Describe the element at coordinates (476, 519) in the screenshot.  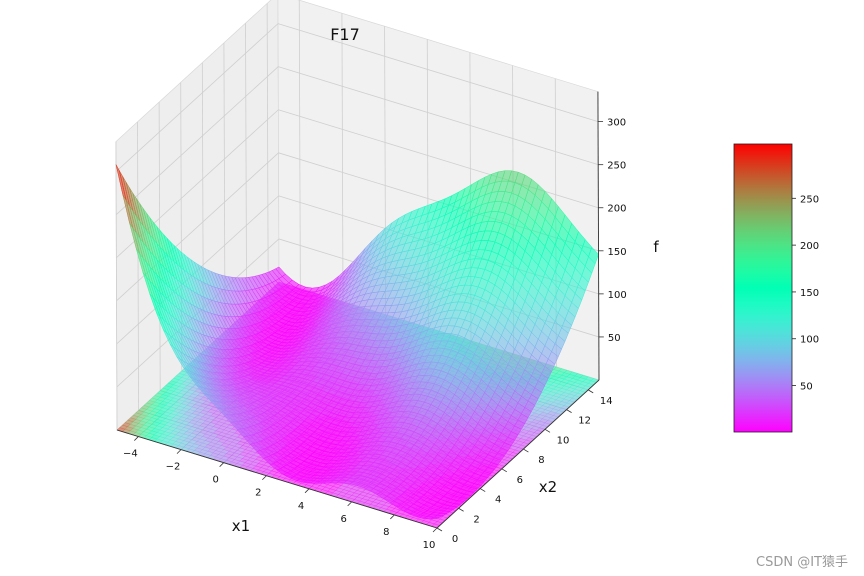
I see `y-tick-label: 2` at that location.